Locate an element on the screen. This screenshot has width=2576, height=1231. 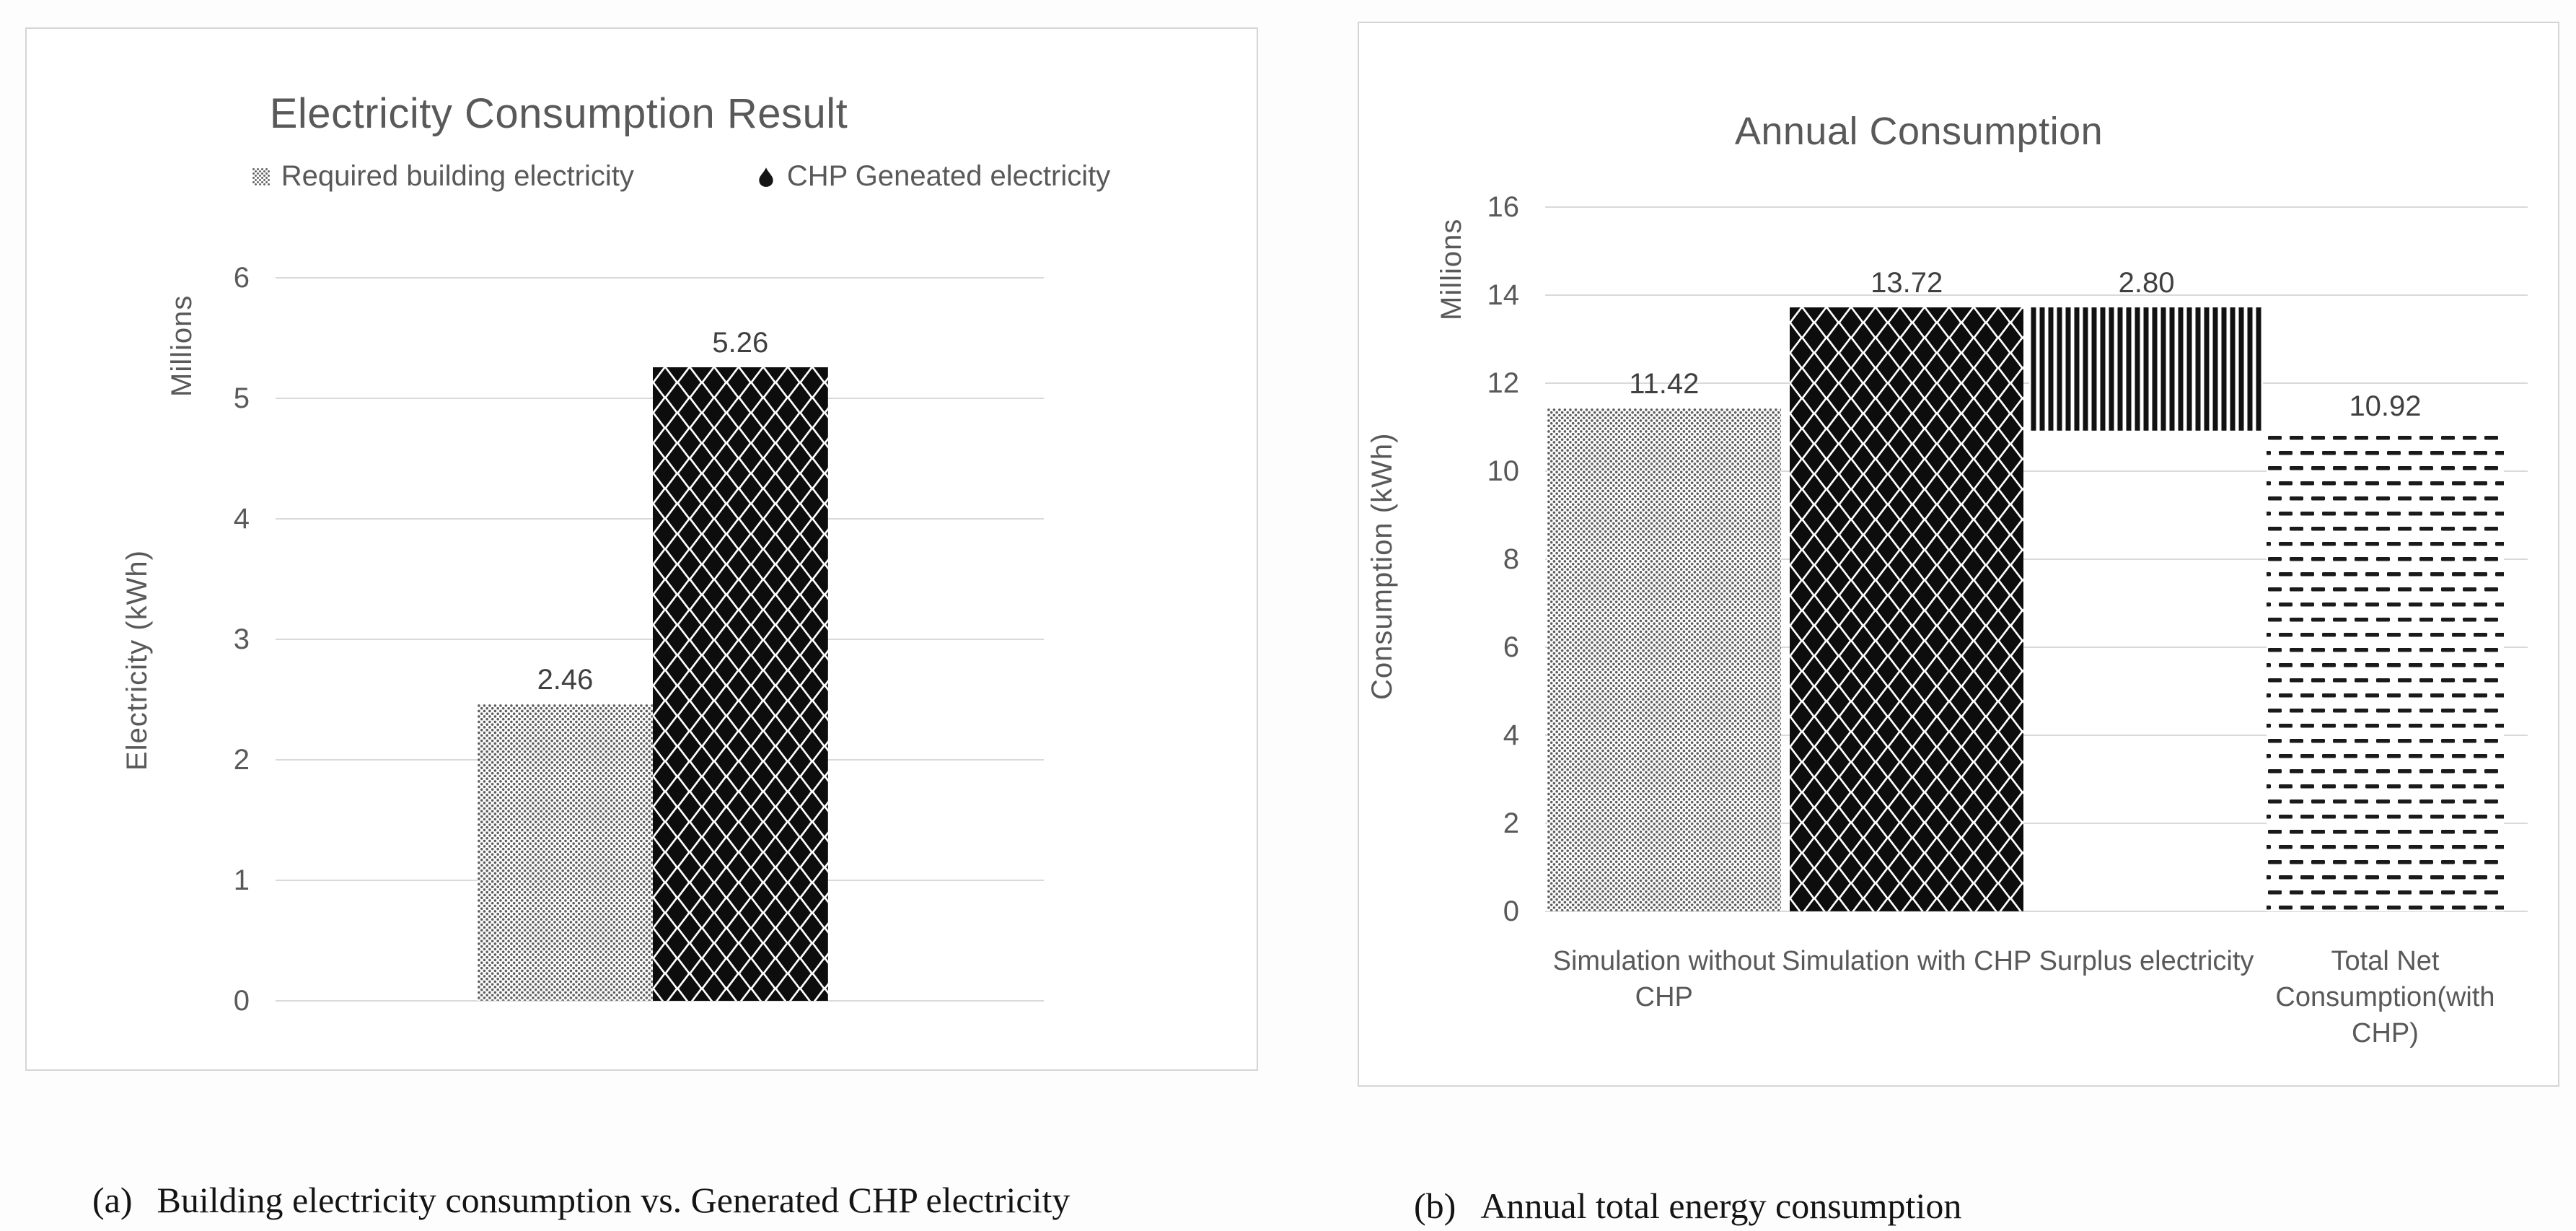
bar-simulation-without-chp: 11.42 Simulation without CHP is located at coordinates (1664, 609).